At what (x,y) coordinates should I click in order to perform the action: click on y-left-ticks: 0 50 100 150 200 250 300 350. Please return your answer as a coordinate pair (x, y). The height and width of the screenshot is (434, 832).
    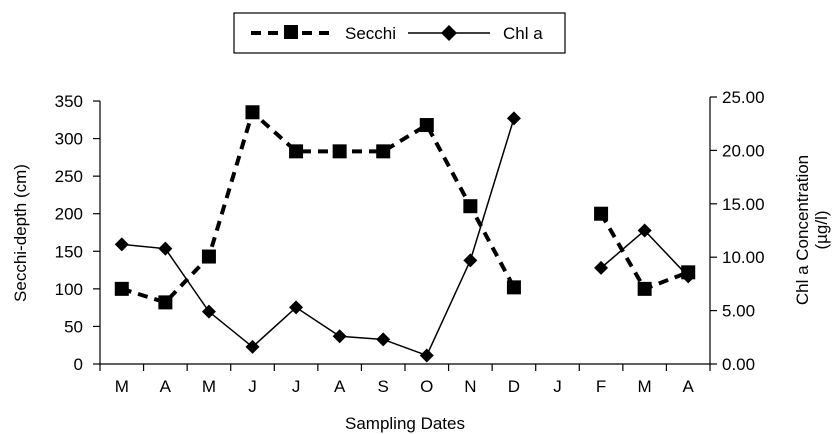
    Looking at the image, I should click on (77, 233).